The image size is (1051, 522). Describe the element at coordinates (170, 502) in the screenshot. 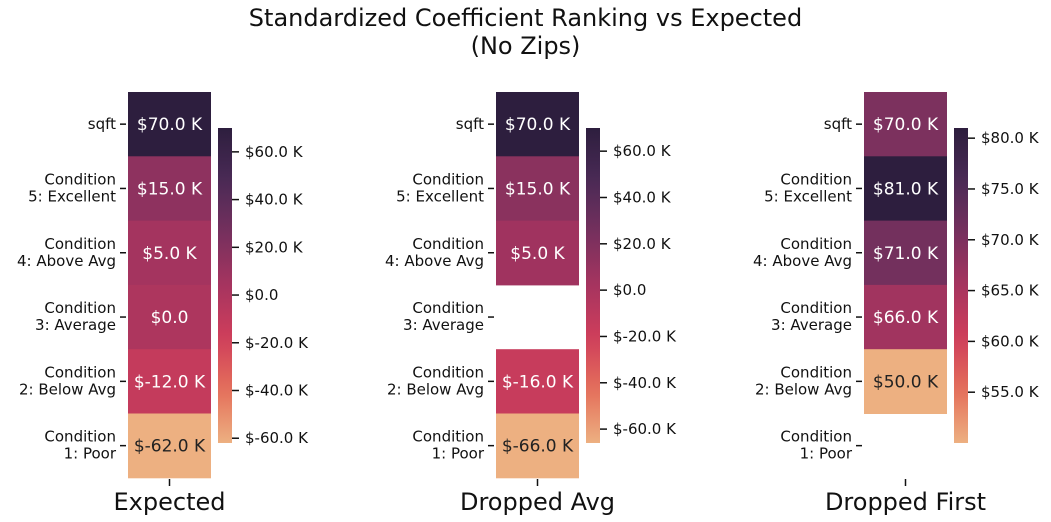

I see `x-axis-label: Expected` at that location.